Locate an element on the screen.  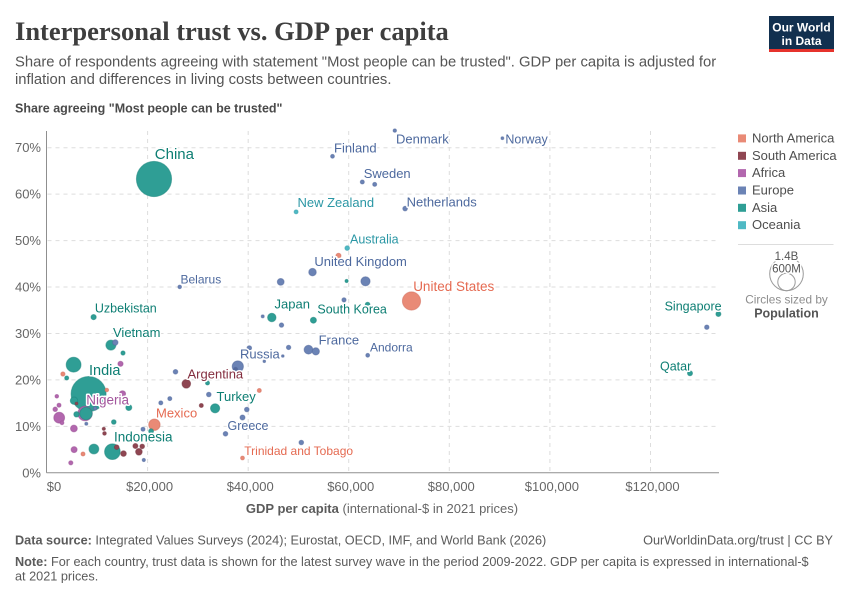
svg-text: Vietnam is located at coordinates (136, 332).